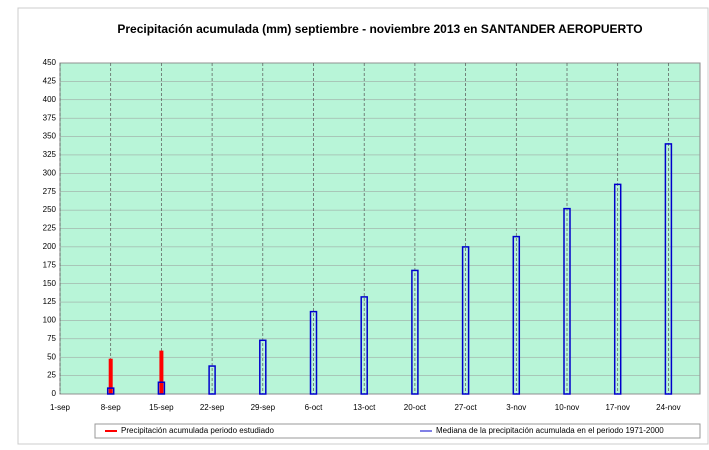  Describe the element at coordinates (50, 209) in the screenshot. I see `y-tick-label: 250` at that location.